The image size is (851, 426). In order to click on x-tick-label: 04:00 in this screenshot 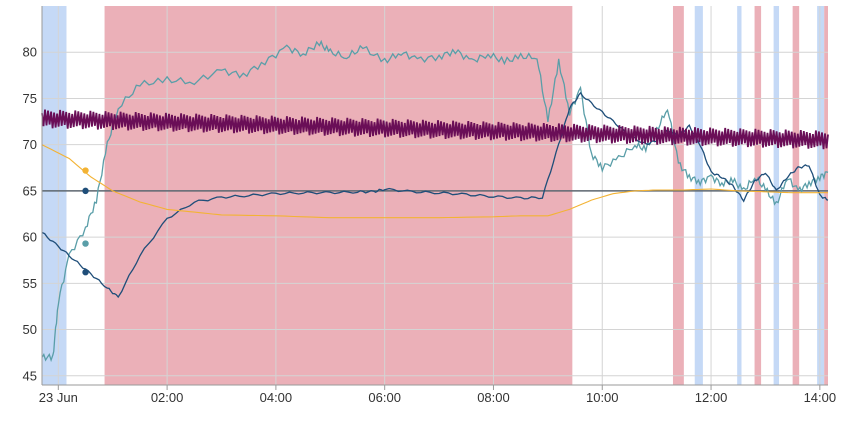, I will do `click(276, 397)`.